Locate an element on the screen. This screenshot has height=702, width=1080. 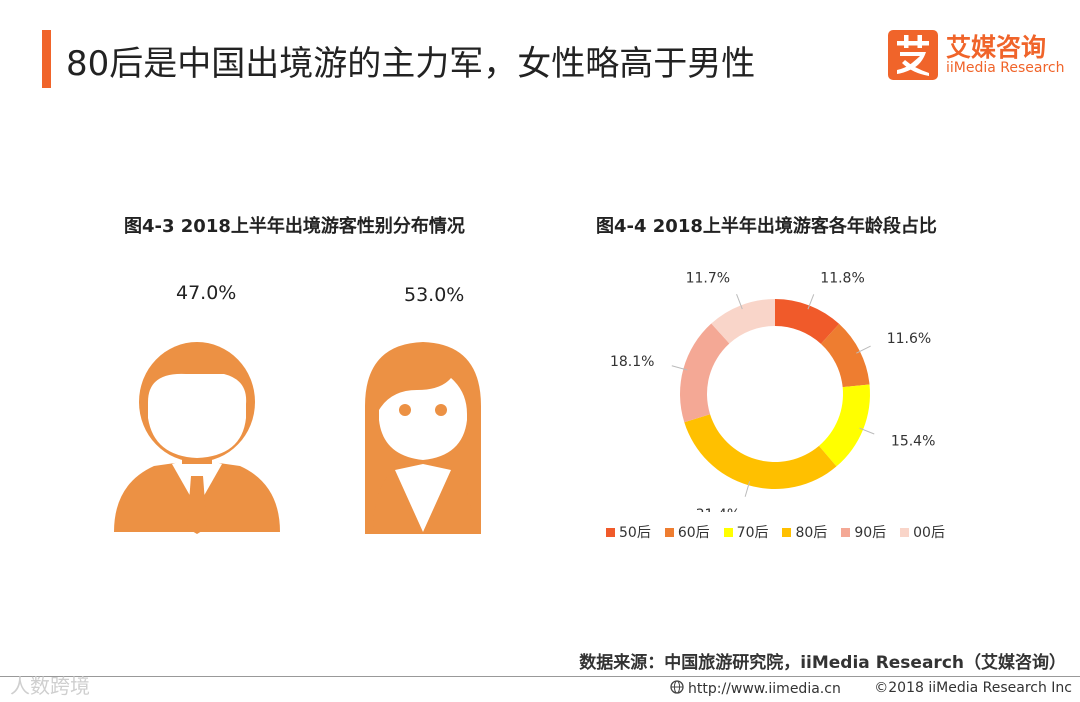
globe-icon is located at coordinates (677, 689).